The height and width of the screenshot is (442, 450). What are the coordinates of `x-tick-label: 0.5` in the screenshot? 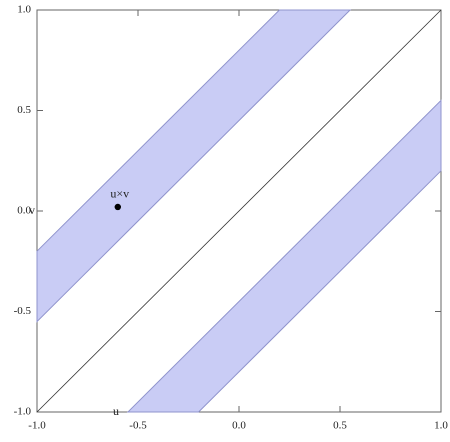 It's located at (340, 426).